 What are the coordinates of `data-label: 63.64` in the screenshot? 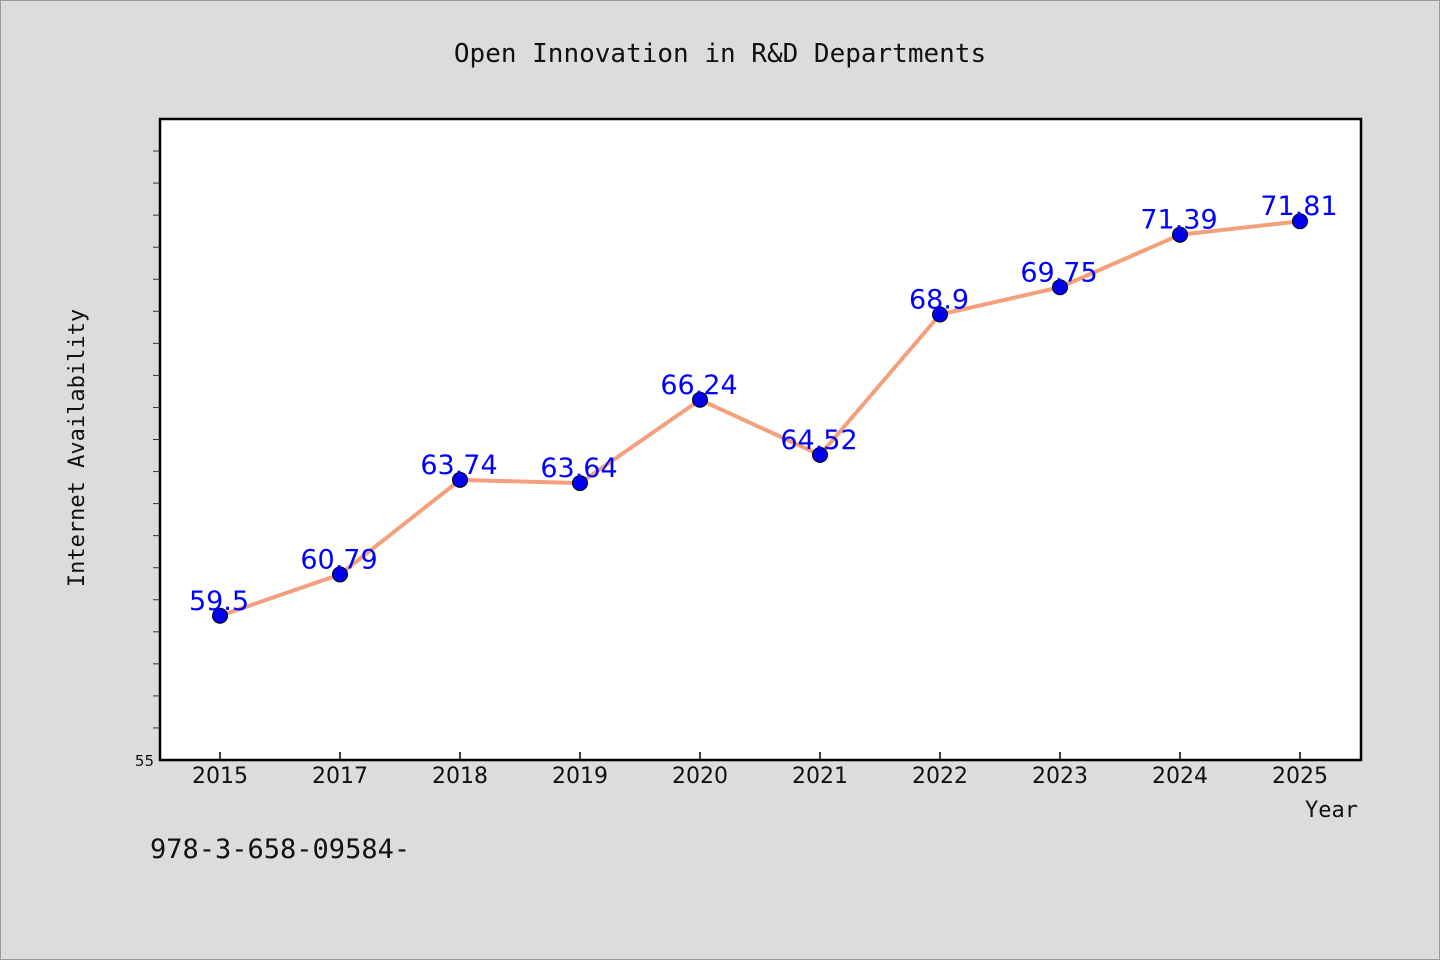 It's located at (578, 468).